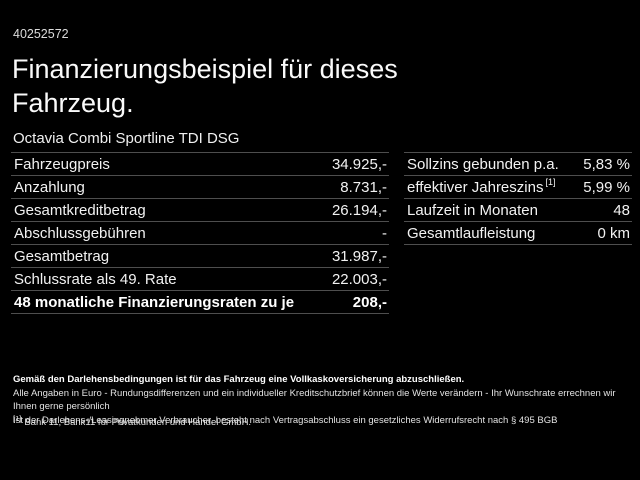 The height and width of the screenshot is (480, 640). What do you see at coordinates (80, 210) in the screenshot?
I see `row-label: Gesamtkreditbetrag` at bounding box center [80, 210].